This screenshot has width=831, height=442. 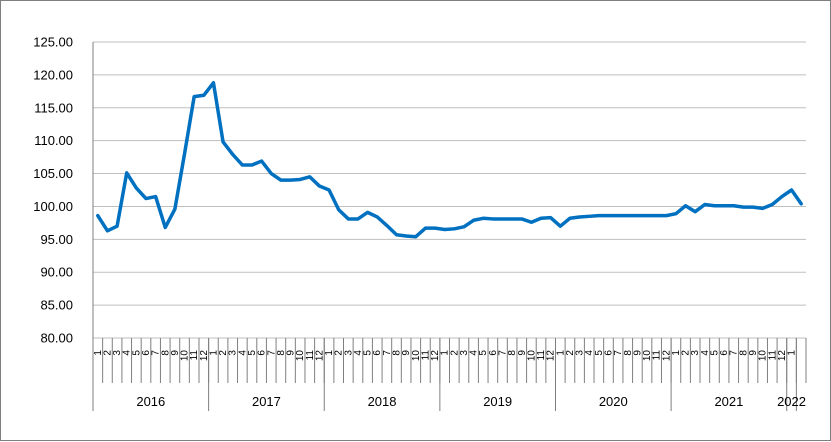 What do you see at coordinates (728, 401) in the screenshot?
I see `year-label: 2021` at bounding box center [728, 401].